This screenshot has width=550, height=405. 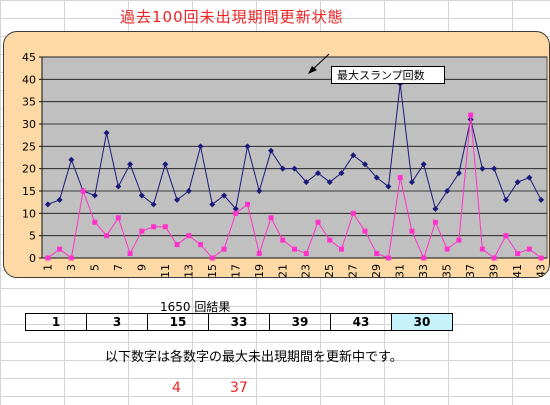 I want to click on x-tick-label: 23, so click(x=306, y=270).